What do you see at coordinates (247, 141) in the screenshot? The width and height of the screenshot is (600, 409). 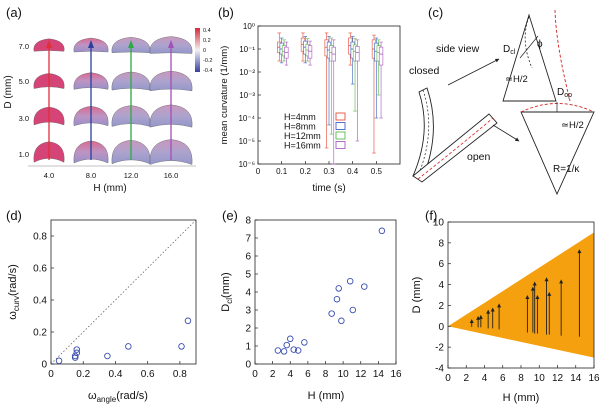 I see `b-ytick-label: 10⁻⁵` at bounding box center [247, 141].